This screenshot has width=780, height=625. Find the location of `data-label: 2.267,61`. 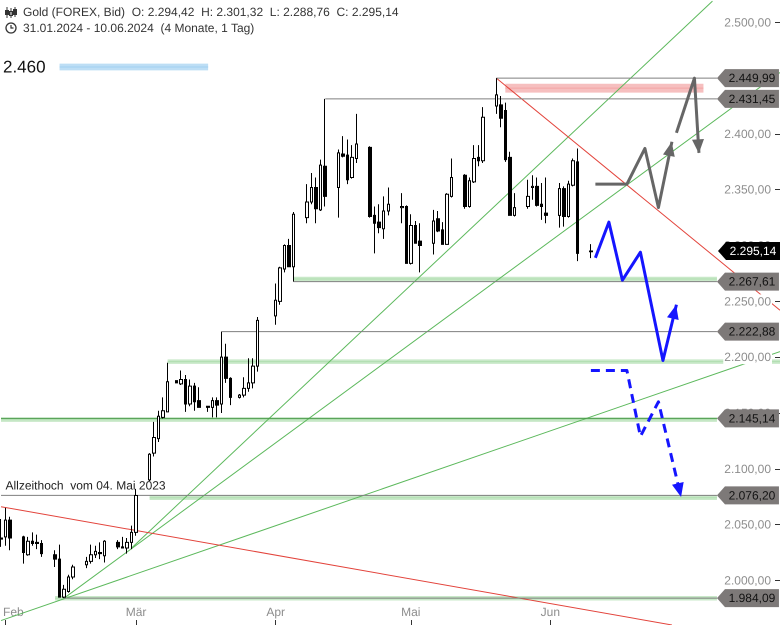

data-label: 2.267,61 is located at coordinates (752, 281).